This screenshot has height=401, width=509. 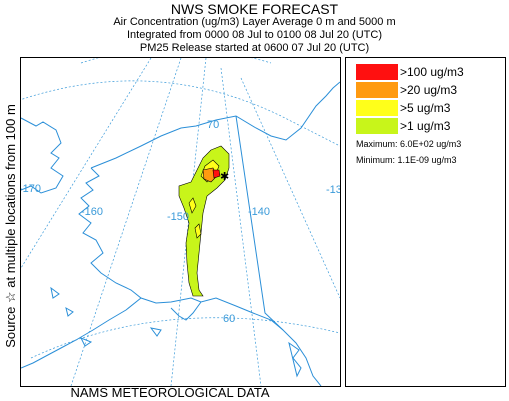 I want to click on grid-label-160: -160, so click(x=92, y=212).